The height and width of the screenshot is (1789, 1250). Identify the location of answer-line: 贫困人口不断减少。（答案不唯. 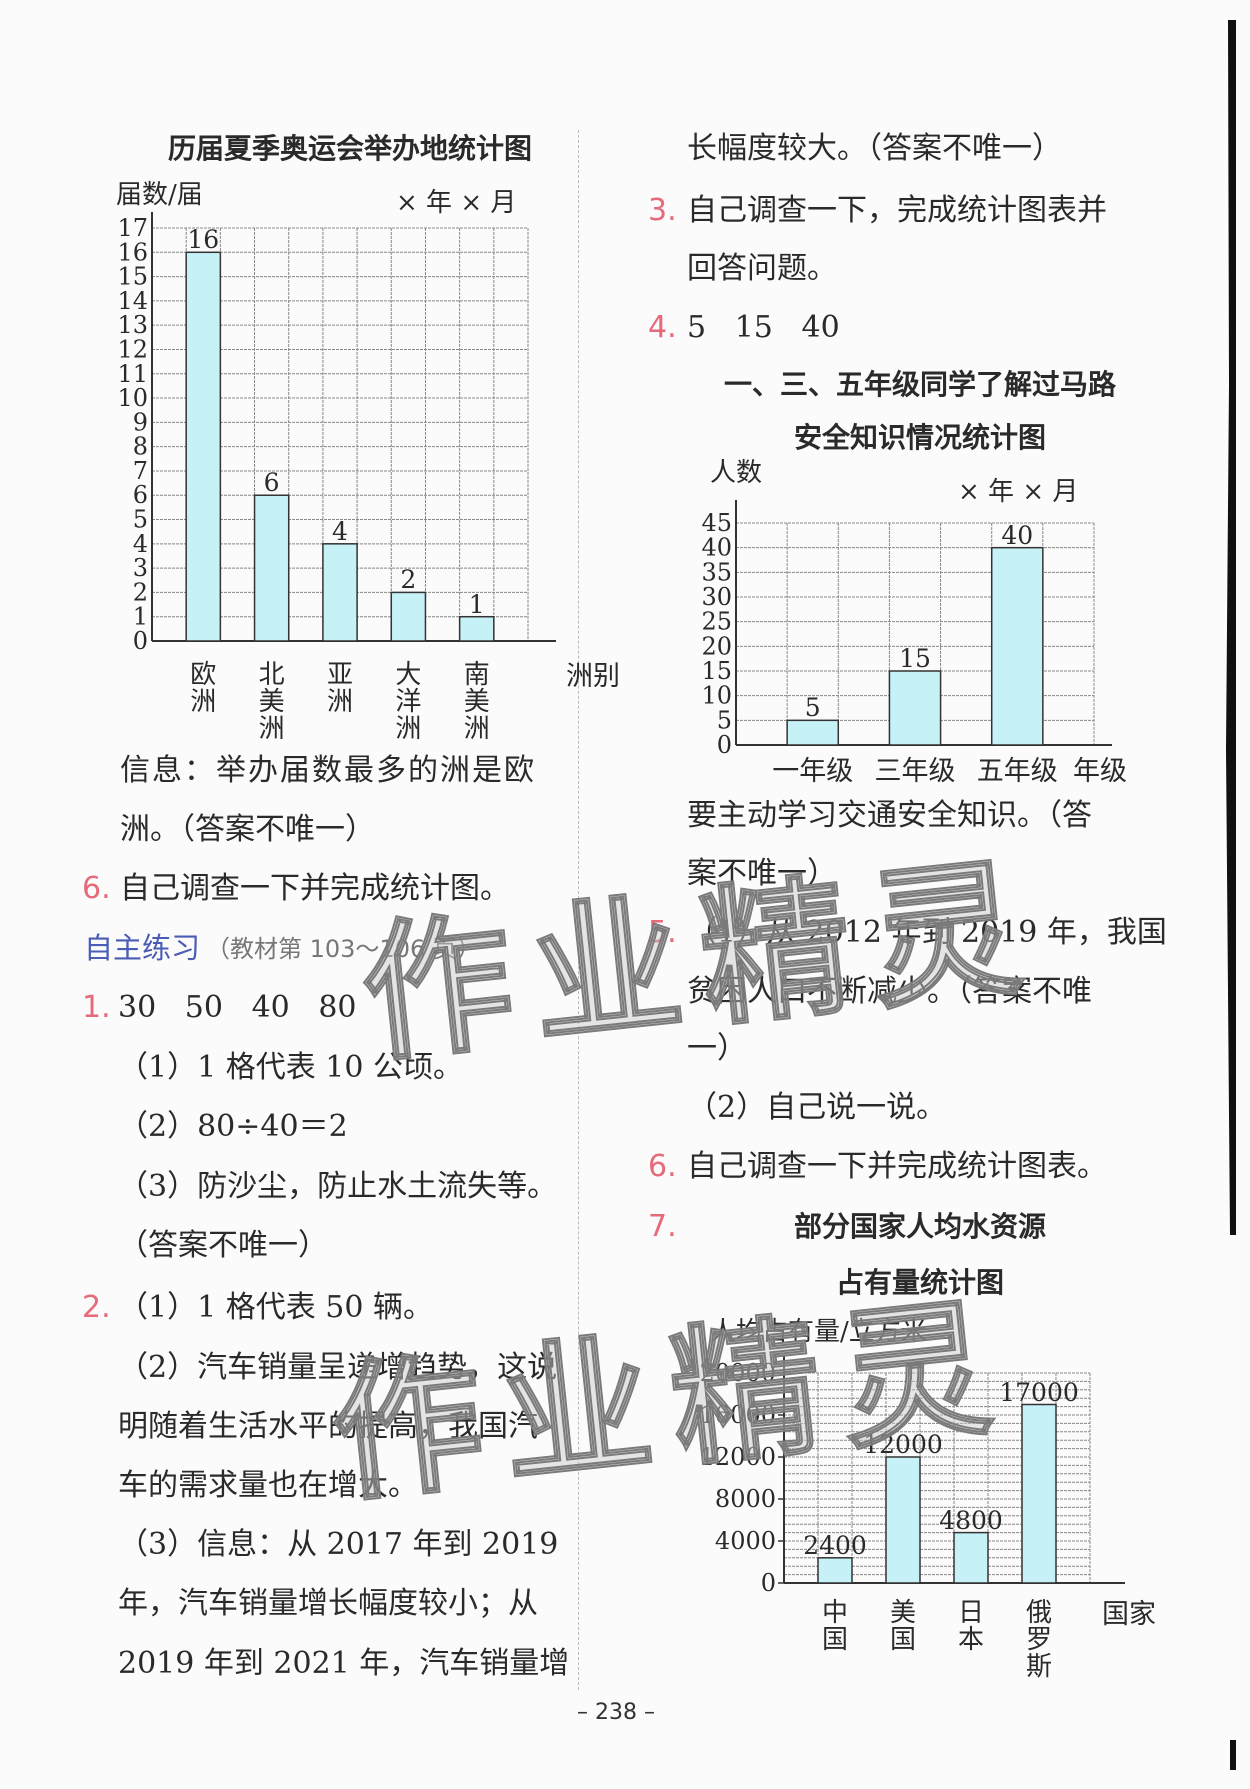
(889, 991).